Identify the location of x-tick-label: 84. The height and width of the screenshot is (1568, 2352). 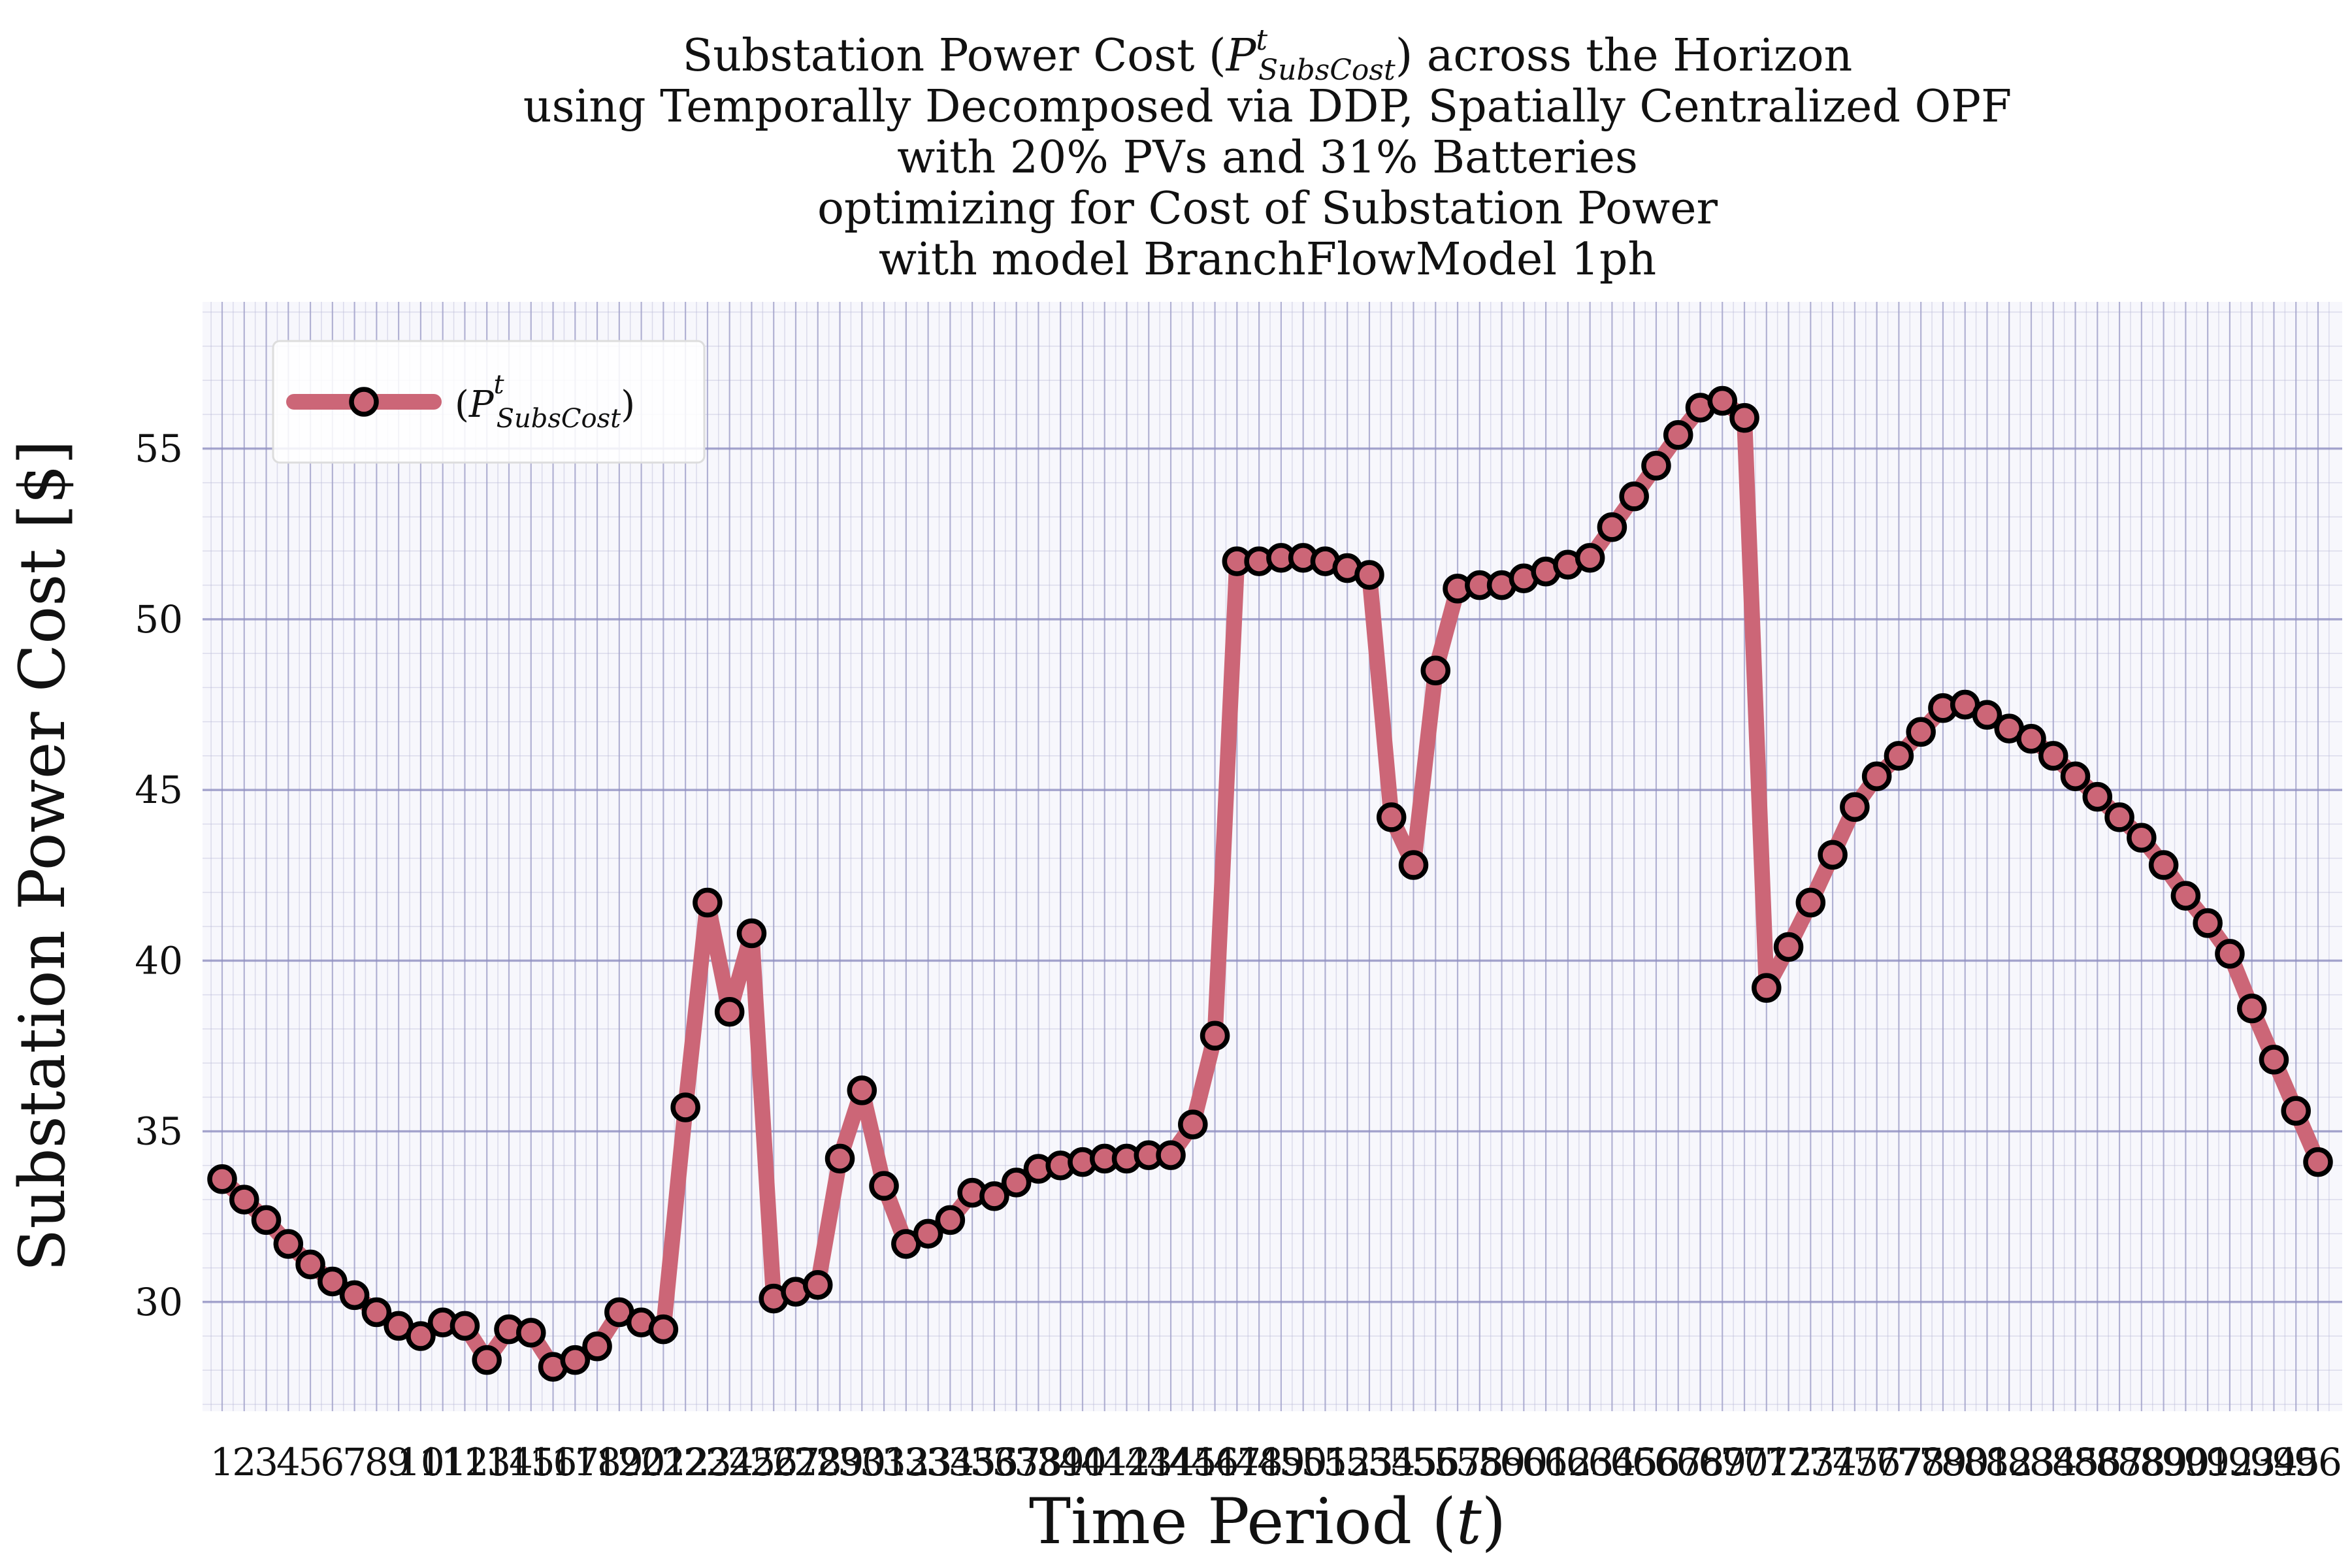
(2053, 1462).